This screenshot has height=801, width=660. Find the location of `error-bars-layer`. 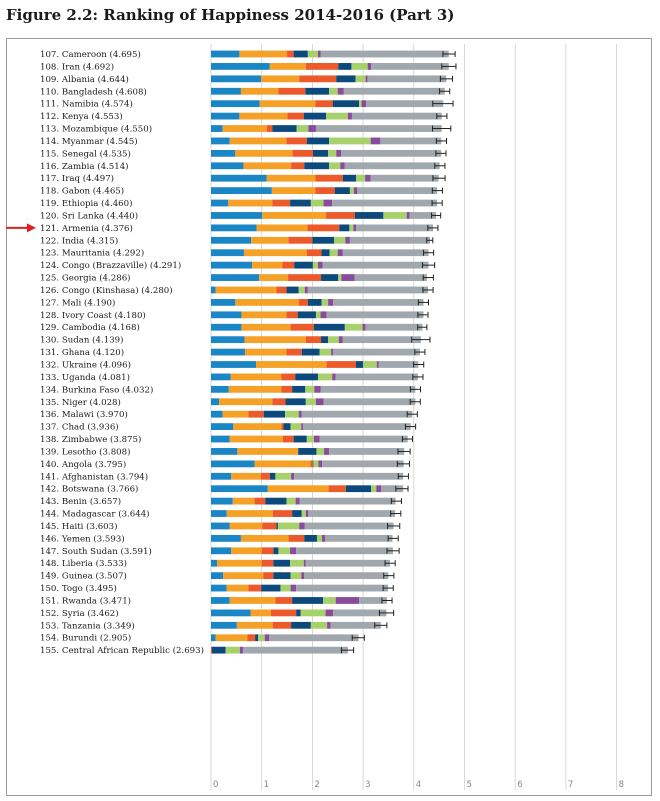

error-bars-layer is located at coordinates (398, 352).